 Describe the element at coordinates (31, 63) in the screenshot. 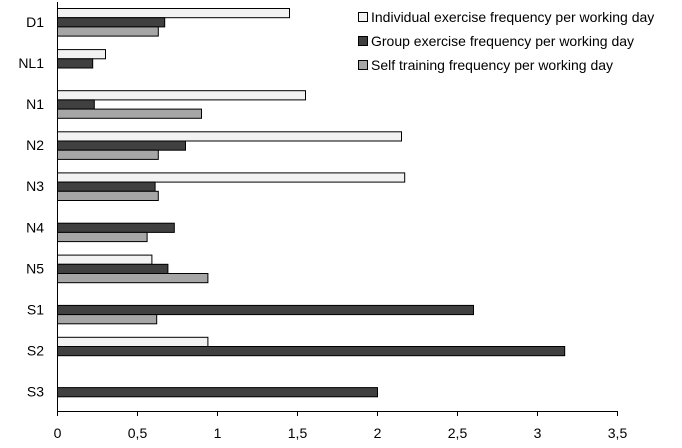

I see `category-label-nl1: NL1` at that location.